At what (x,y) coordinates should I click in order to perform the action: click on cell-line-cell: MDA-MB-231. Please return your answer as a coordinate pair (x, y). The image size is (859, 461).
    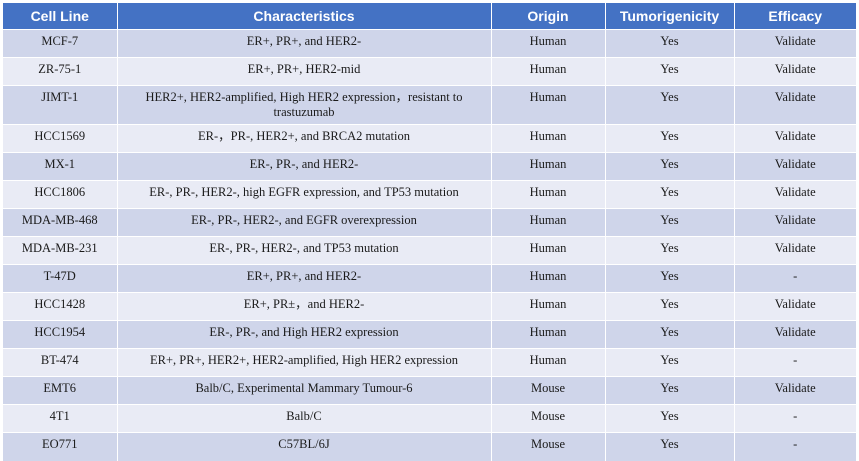
    Looking at the image, I should click on (60, 250).